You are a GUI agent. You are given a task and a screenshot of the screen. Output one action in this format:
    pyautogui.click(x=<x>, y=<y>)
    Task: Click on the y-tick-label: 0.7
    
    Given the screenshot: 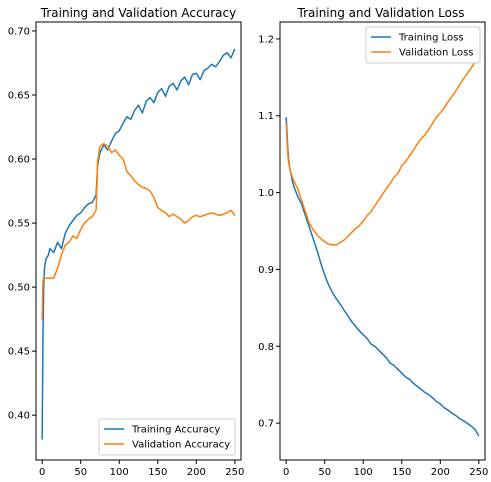 What is the action you would take?
    pyautogui.click(x=266, y=424)
    